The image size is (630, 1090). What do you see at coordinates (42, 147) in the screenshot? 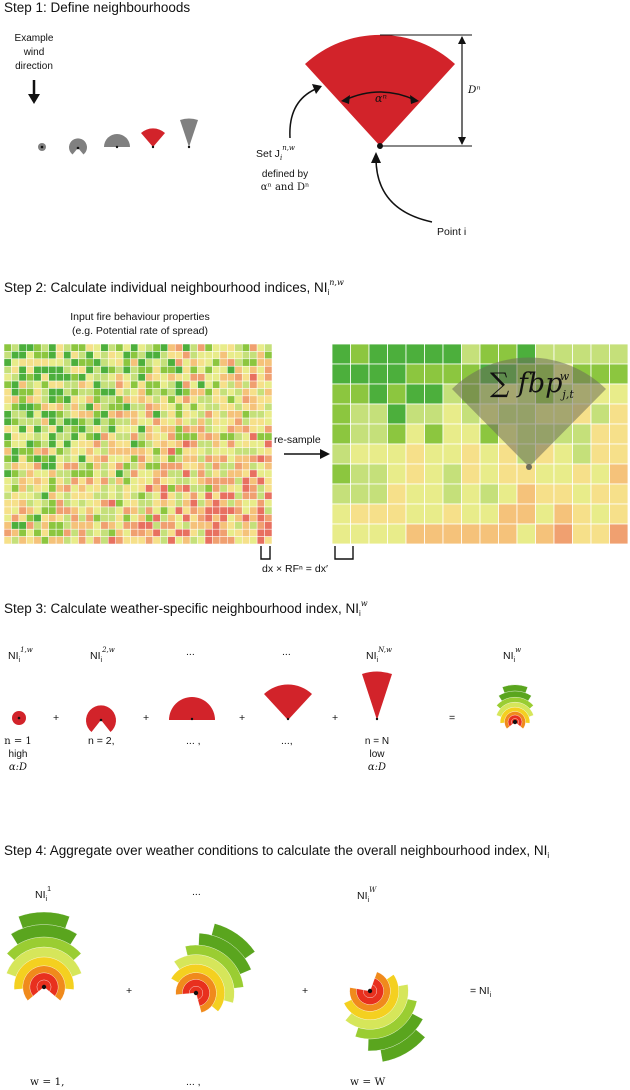
I see `small-shape-circle` at bounding box center [42, 147].